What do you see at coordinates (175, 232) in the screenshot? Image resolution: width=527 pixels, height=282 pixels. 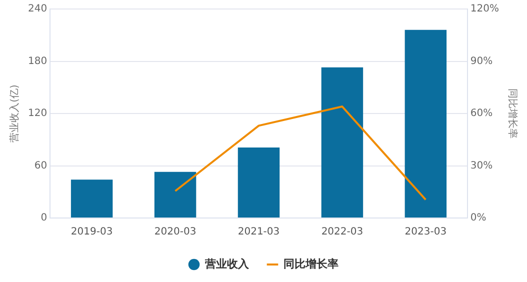 I see `x-tick-label: 2020-03` at bounding box center [175, 232].